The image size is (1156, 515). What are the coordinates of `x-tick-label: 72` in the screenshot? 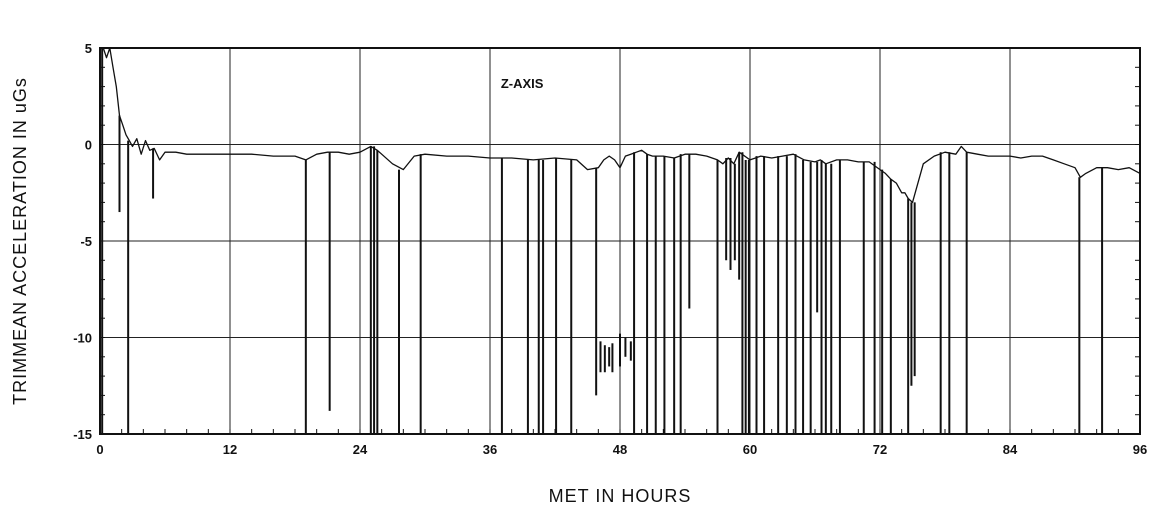 It's located at (880, 449).